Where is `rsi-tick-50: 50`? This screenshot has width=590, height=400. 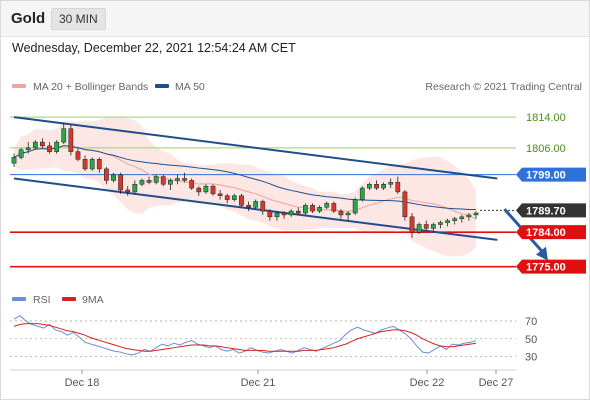 rsi-tick-50: 50 is located at coordinates (531, 340).